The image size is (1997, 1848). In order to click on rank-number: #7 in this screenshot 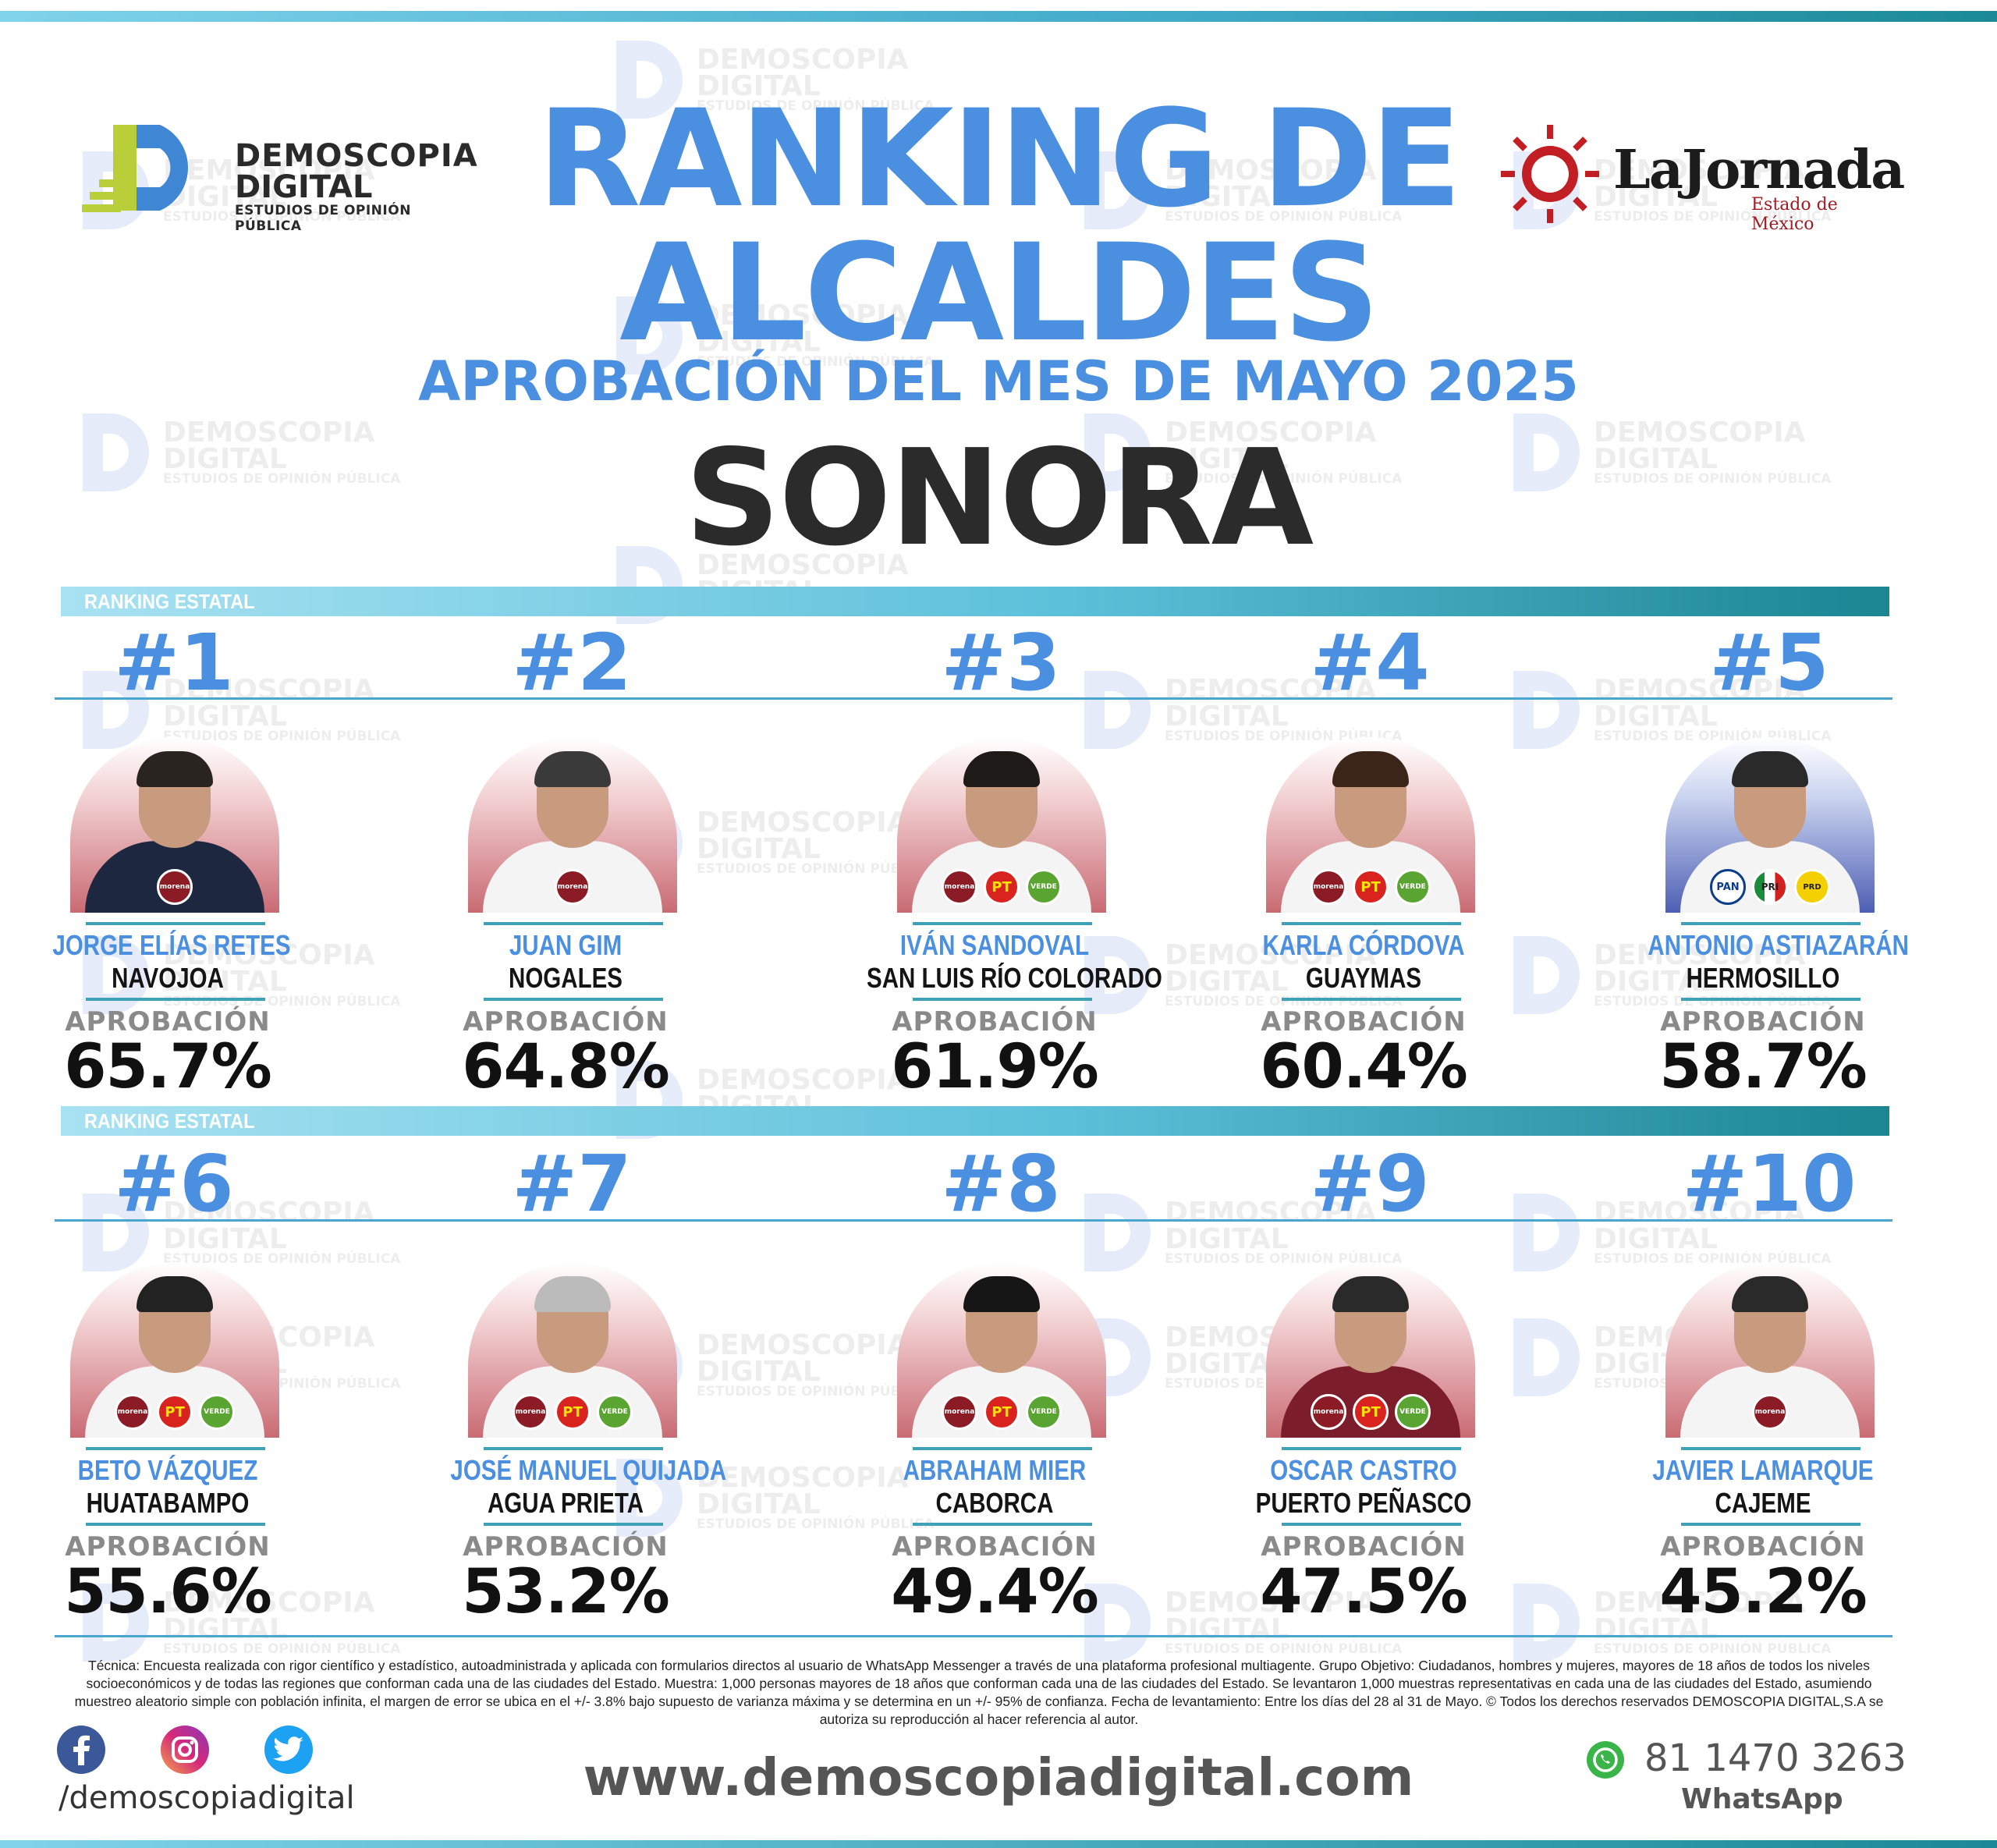, I will do `click(572, 1183)`.